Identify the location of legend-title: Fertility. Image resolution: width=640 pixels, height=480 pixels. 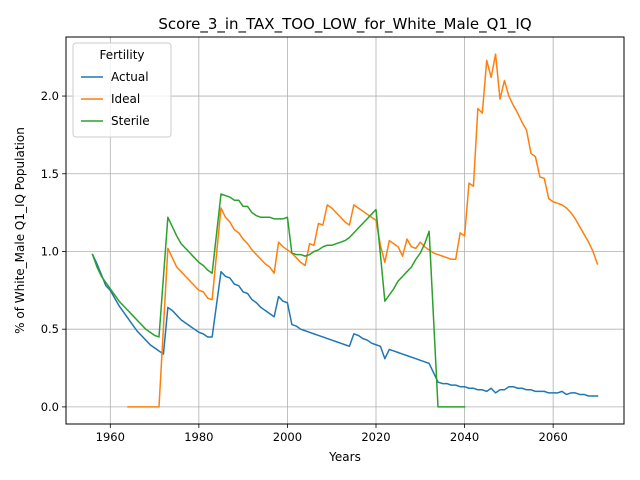
(121, 55).